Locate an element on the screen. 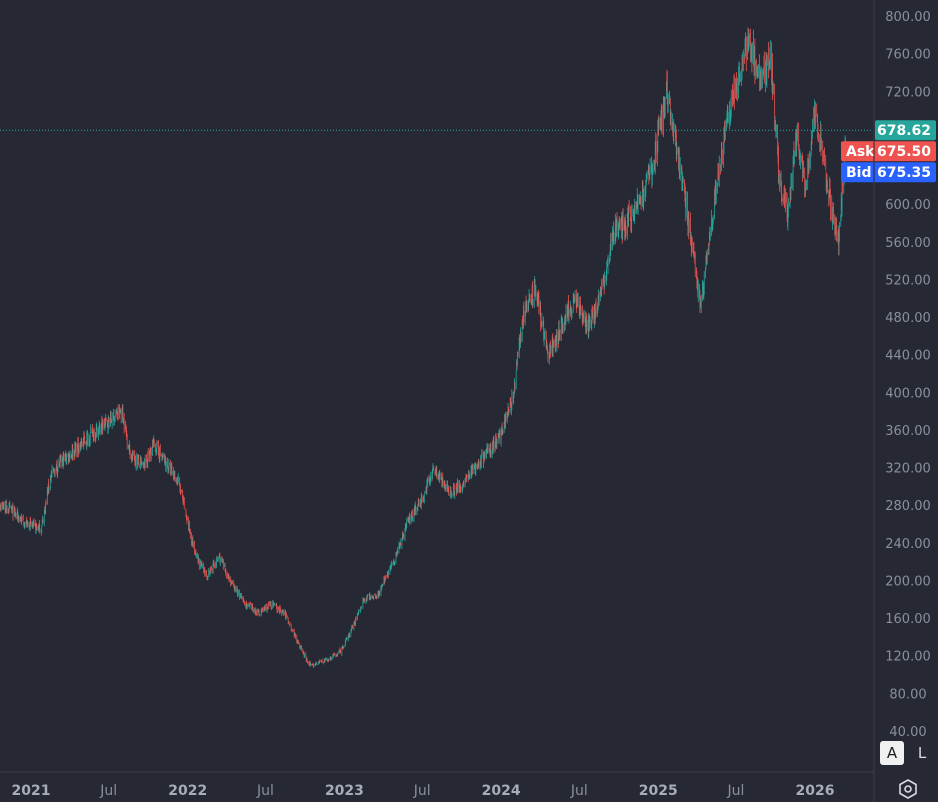 This screenshot has height=802, width=938. x-tick-label: 2026 is located at coordinates (815, 791).